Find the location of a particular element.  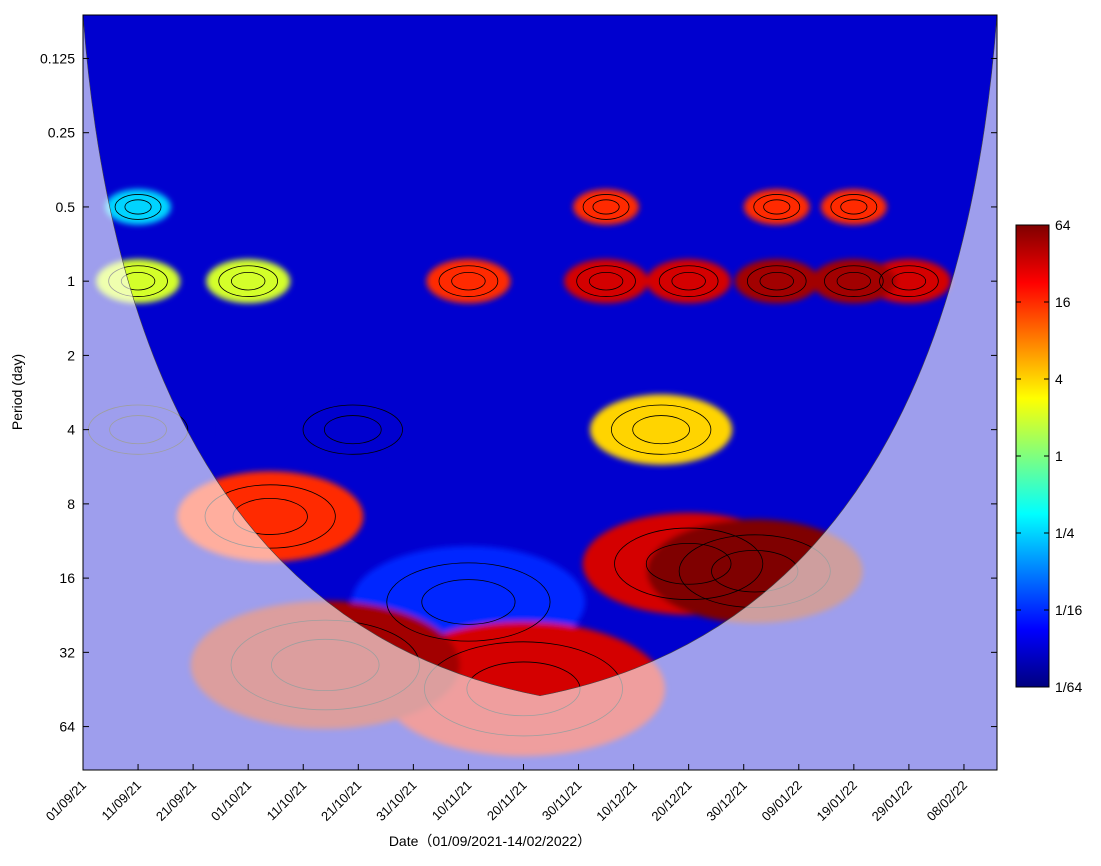

x-tick-label: 11/09/21 is located at coordinates (121, 801).